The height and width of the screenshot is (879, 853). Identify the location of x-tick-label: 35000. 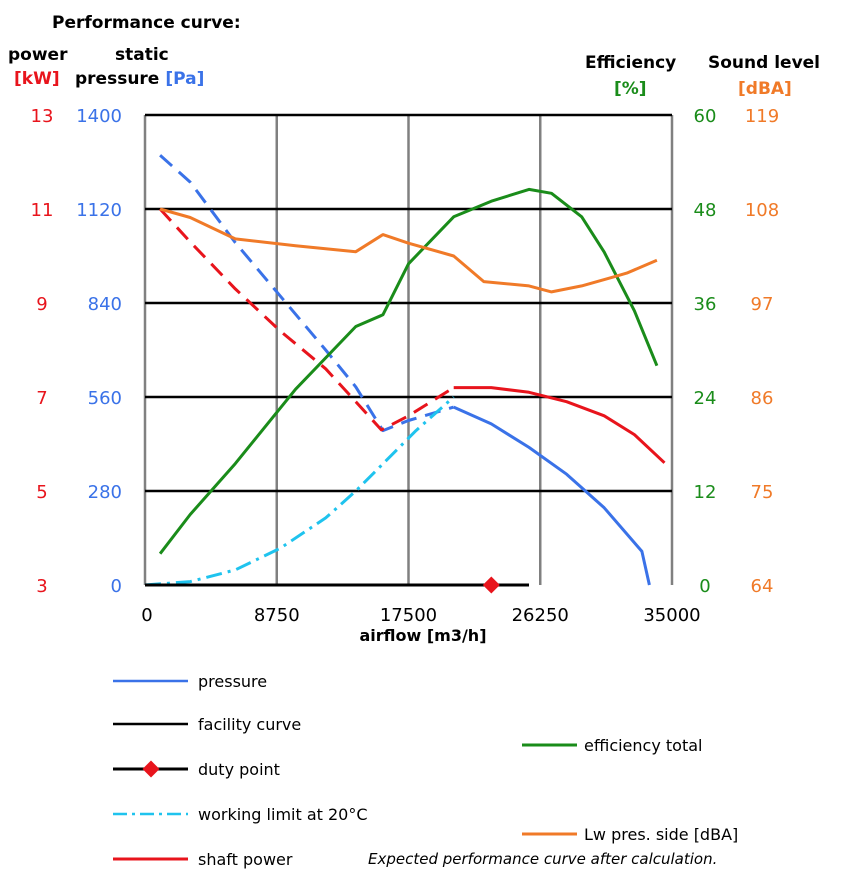
(671, 615).